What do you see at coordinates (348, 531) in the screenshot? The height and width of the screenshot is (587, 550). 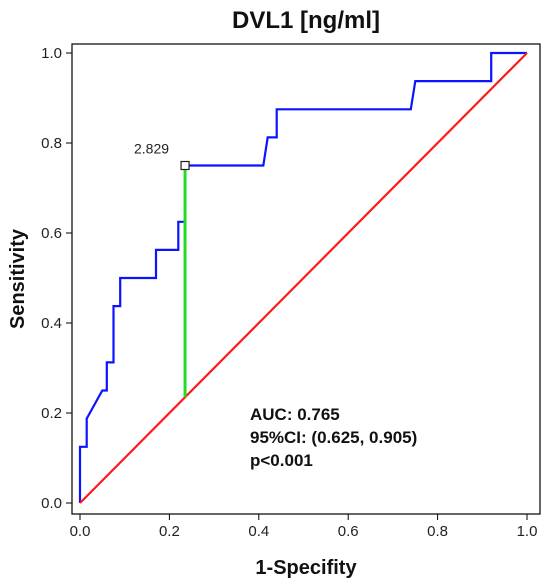 I see `x-tick-label: 0.6` at bounding box center [348, 531].